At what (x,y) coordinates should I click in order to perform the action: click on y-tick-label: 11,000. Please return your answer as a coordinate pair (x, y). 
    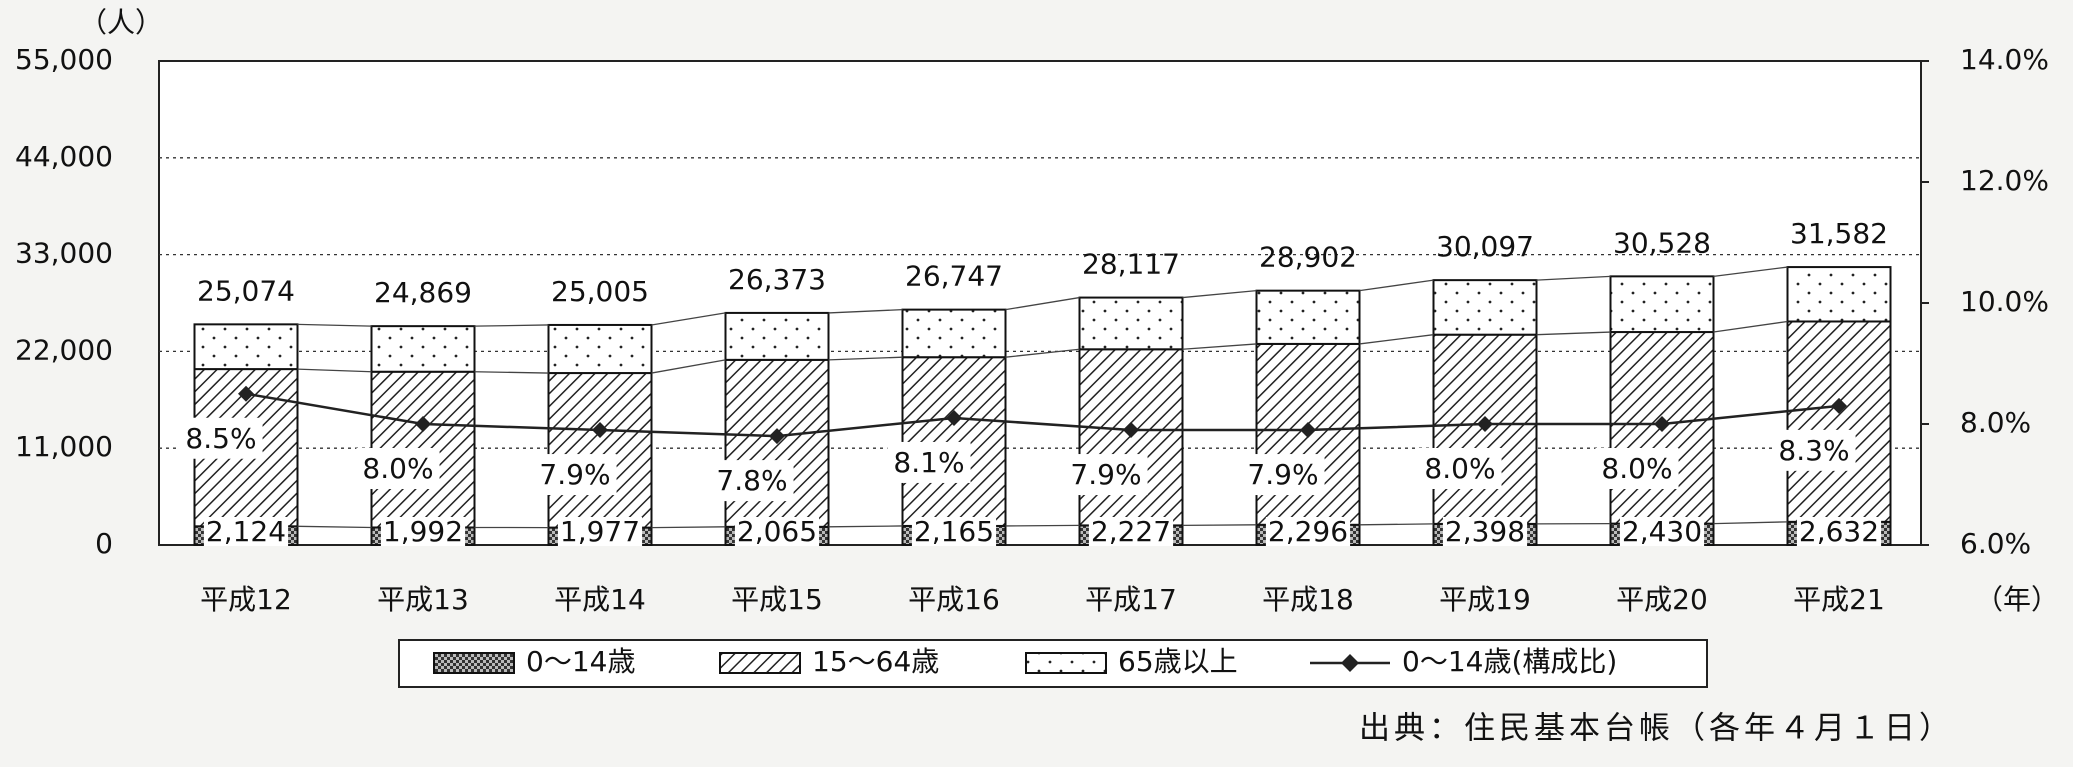
    Looking at the image, I should click on (64, 446).